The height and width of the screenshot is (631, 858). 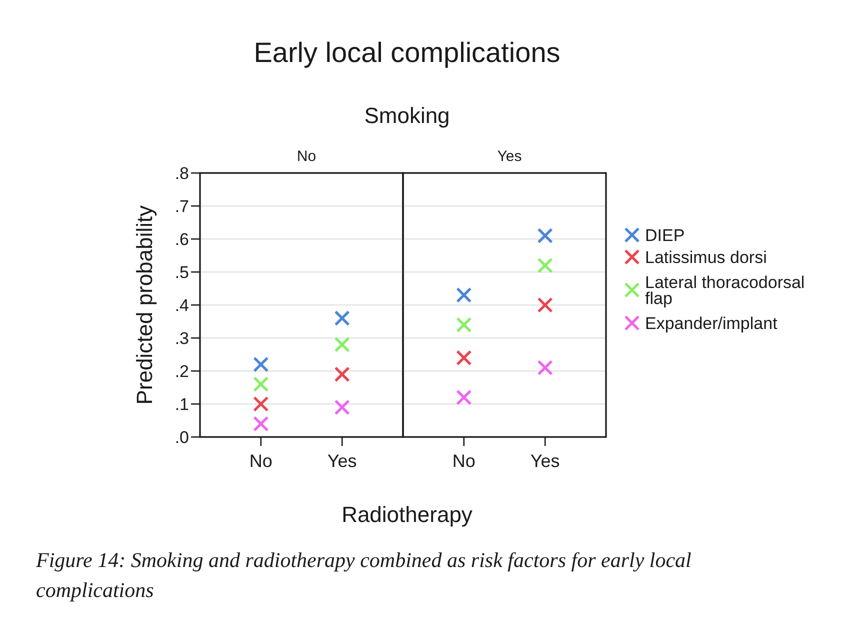 What do you see at coordinates (725, 290) in the screenshot?
I see `legend-label: Lateral thoracodorsal flap` at bounding box center [725, 290].